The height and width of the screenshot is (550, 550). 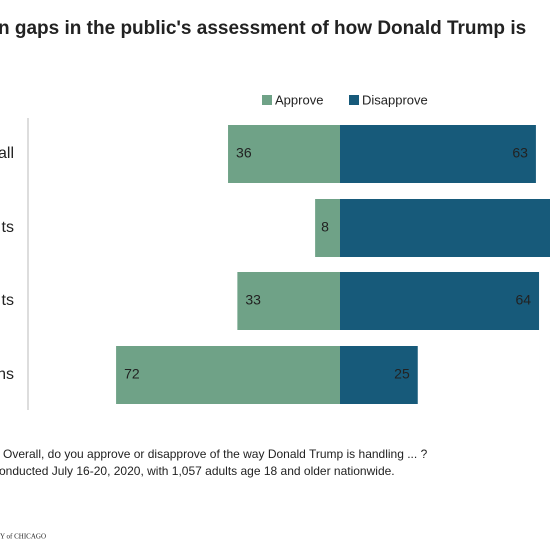 I want to click on value-label: 8, so click(x=325, y=227).